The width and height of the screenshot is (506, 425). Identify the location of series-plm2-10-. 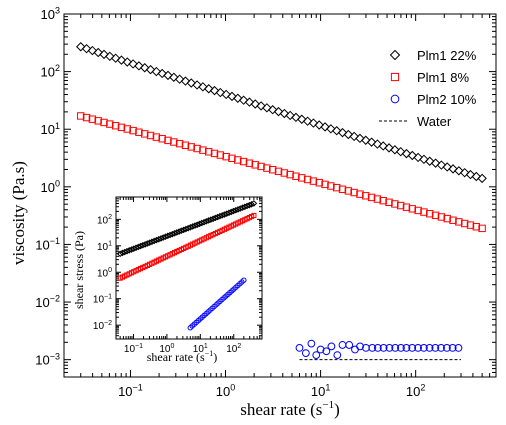
(379, 349).